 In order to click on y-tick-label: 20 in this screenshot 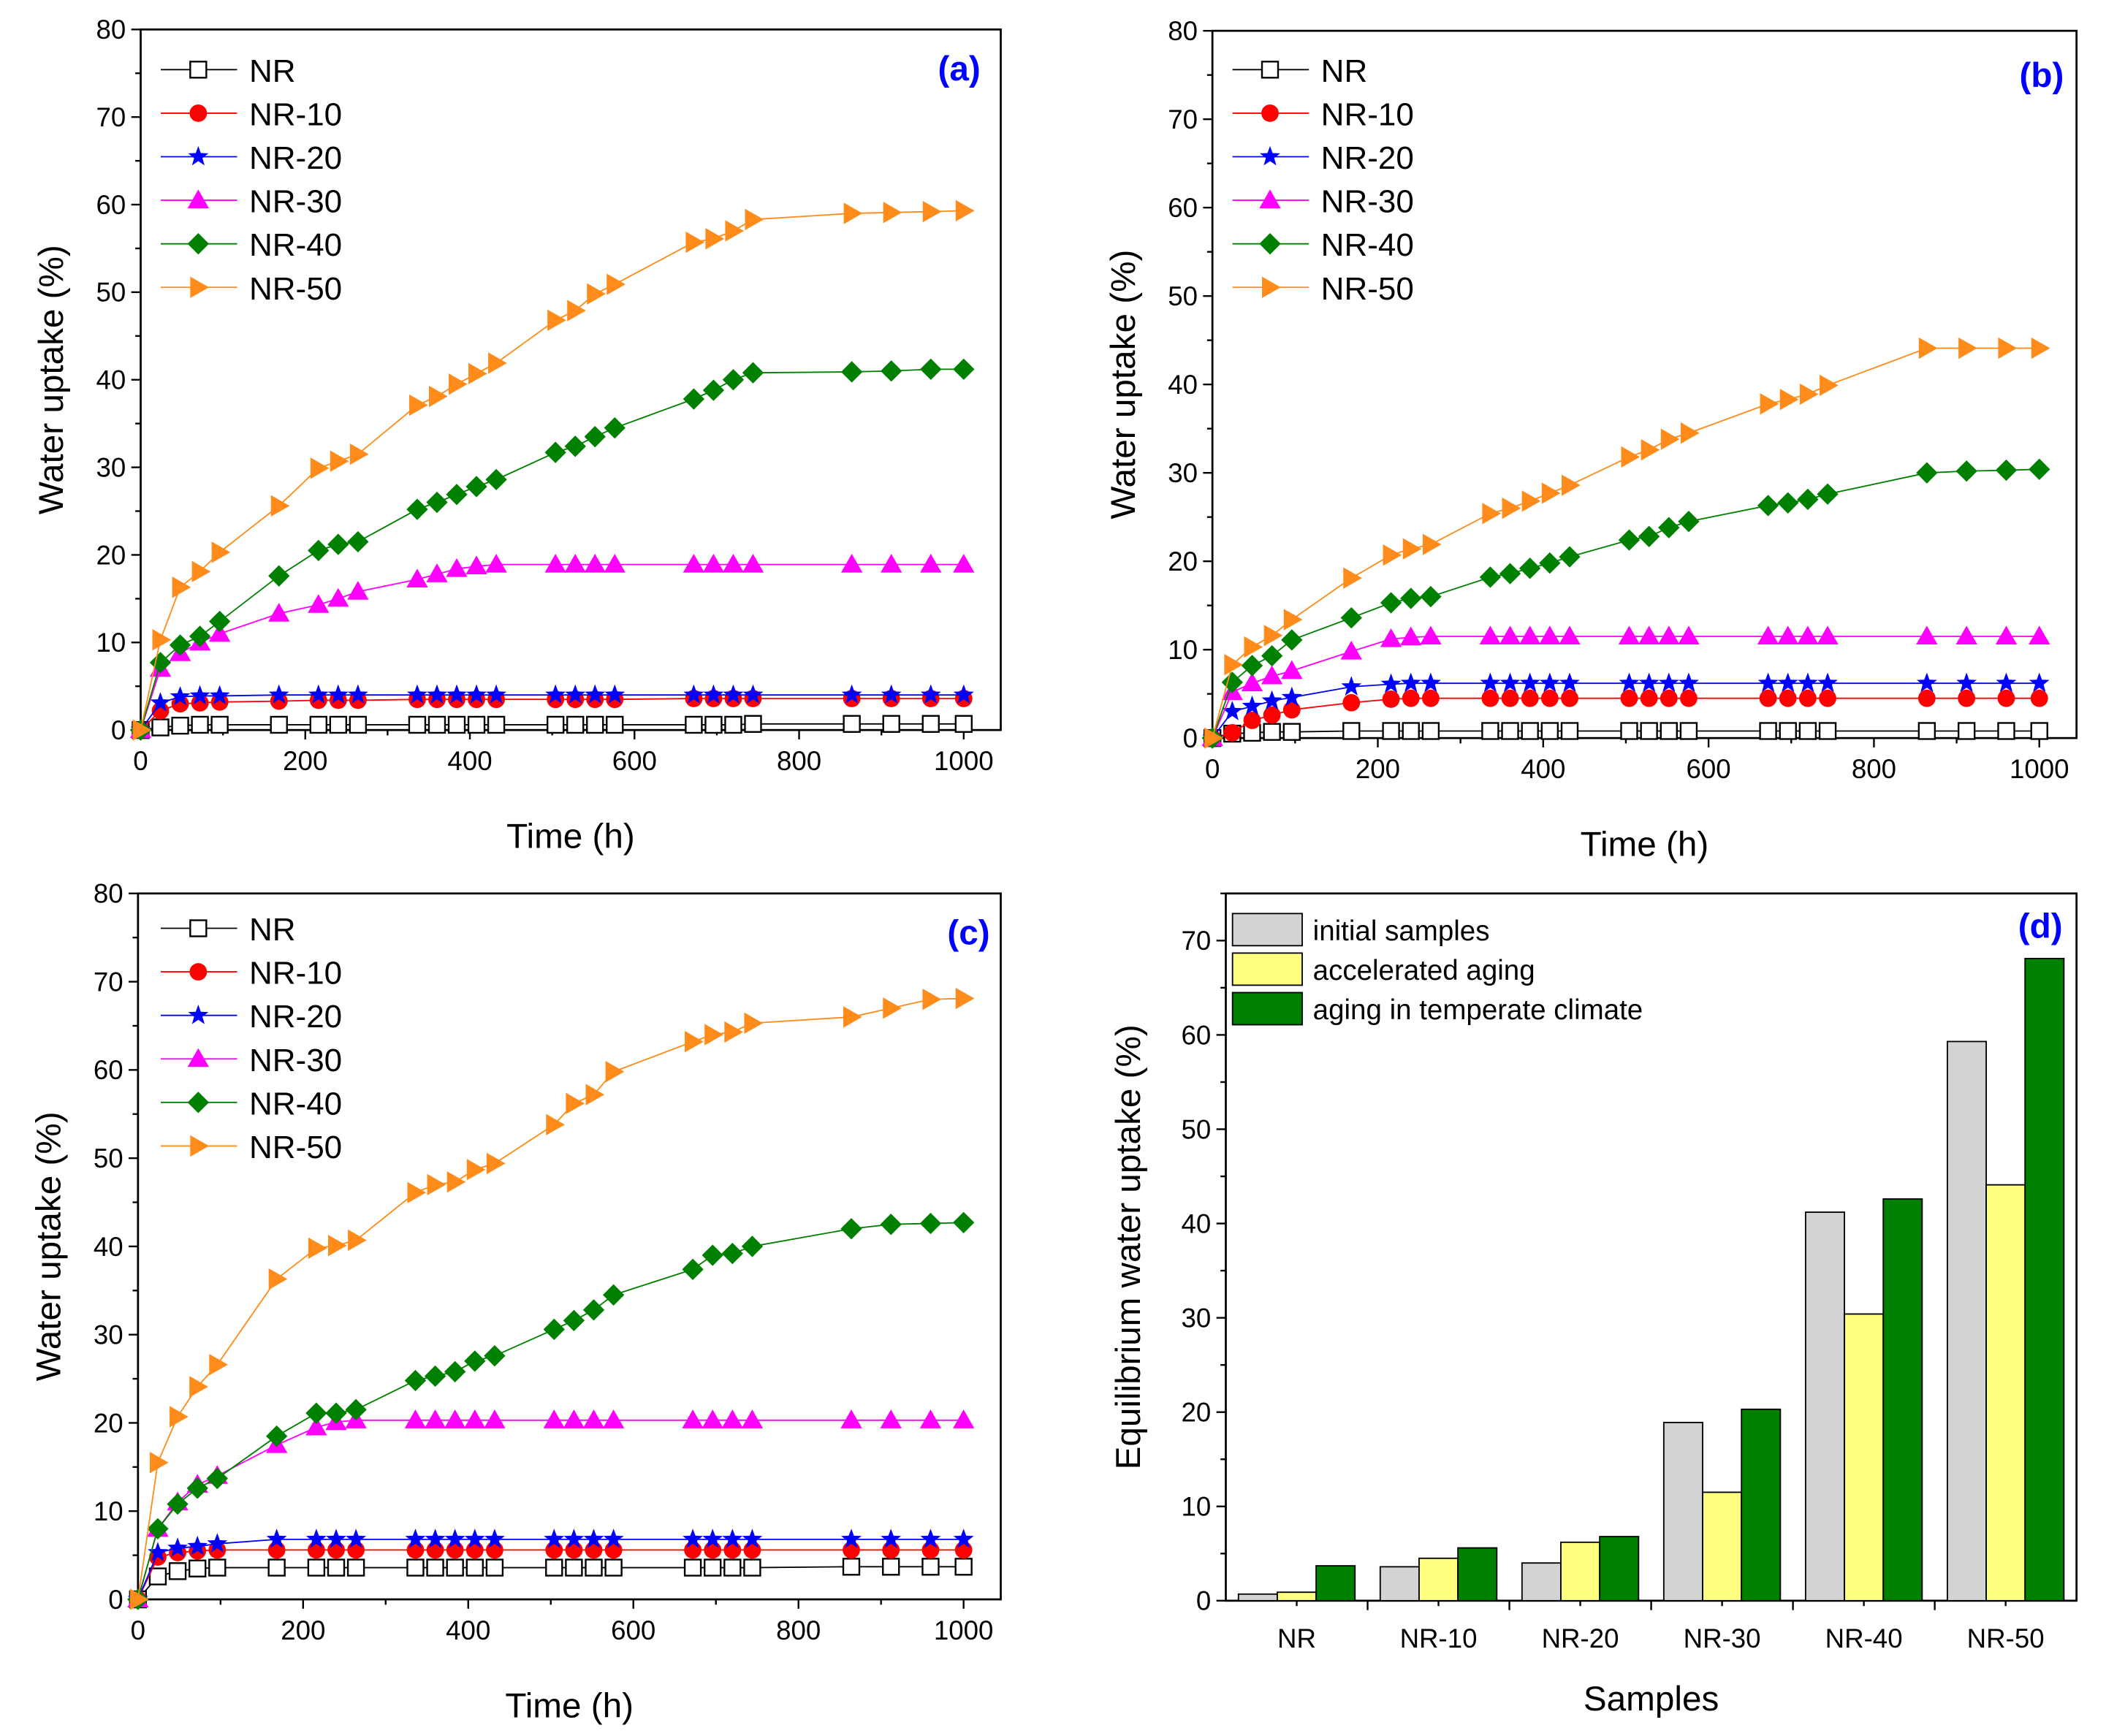, I will do `click(1197, 1413)`.